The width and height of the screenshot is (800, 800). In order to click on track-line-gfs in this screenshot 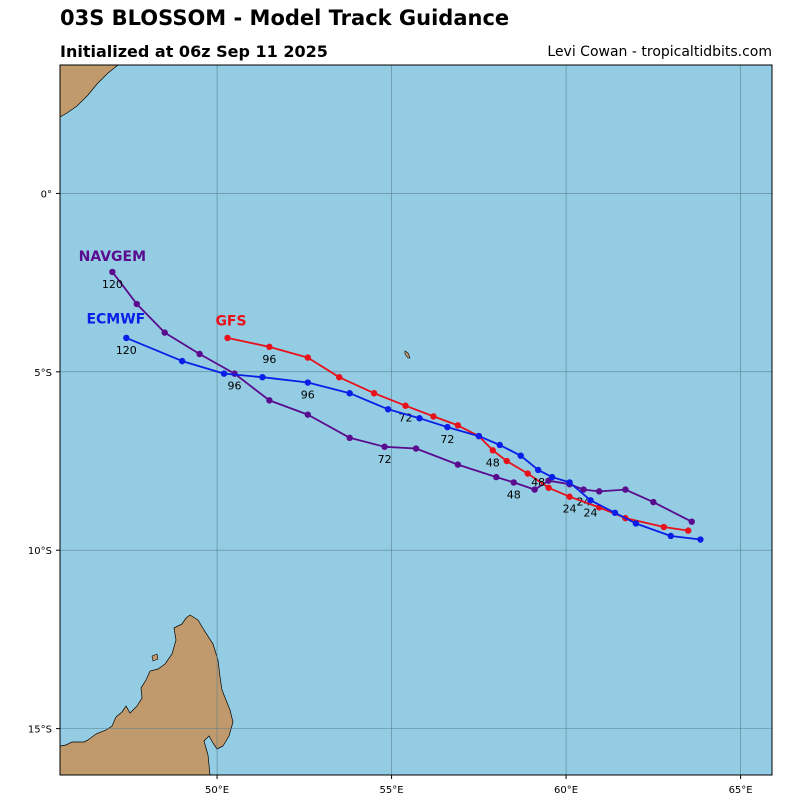, I will do `click(458, 434)`.